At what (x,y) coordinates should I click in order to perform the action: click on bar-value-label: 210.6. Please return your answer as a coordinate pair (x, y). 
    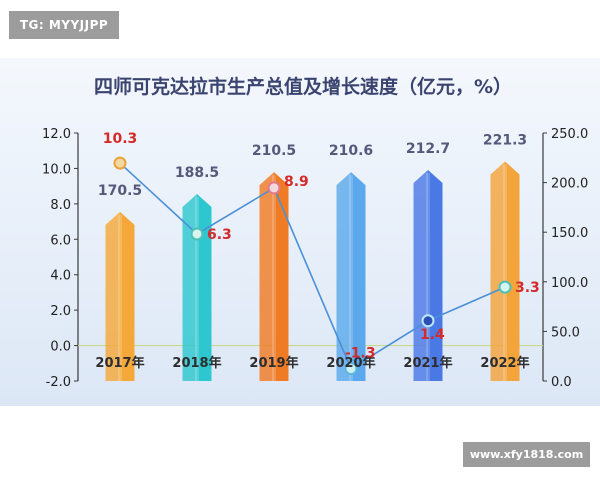
    Looking at the image, I should click on (351, 151).